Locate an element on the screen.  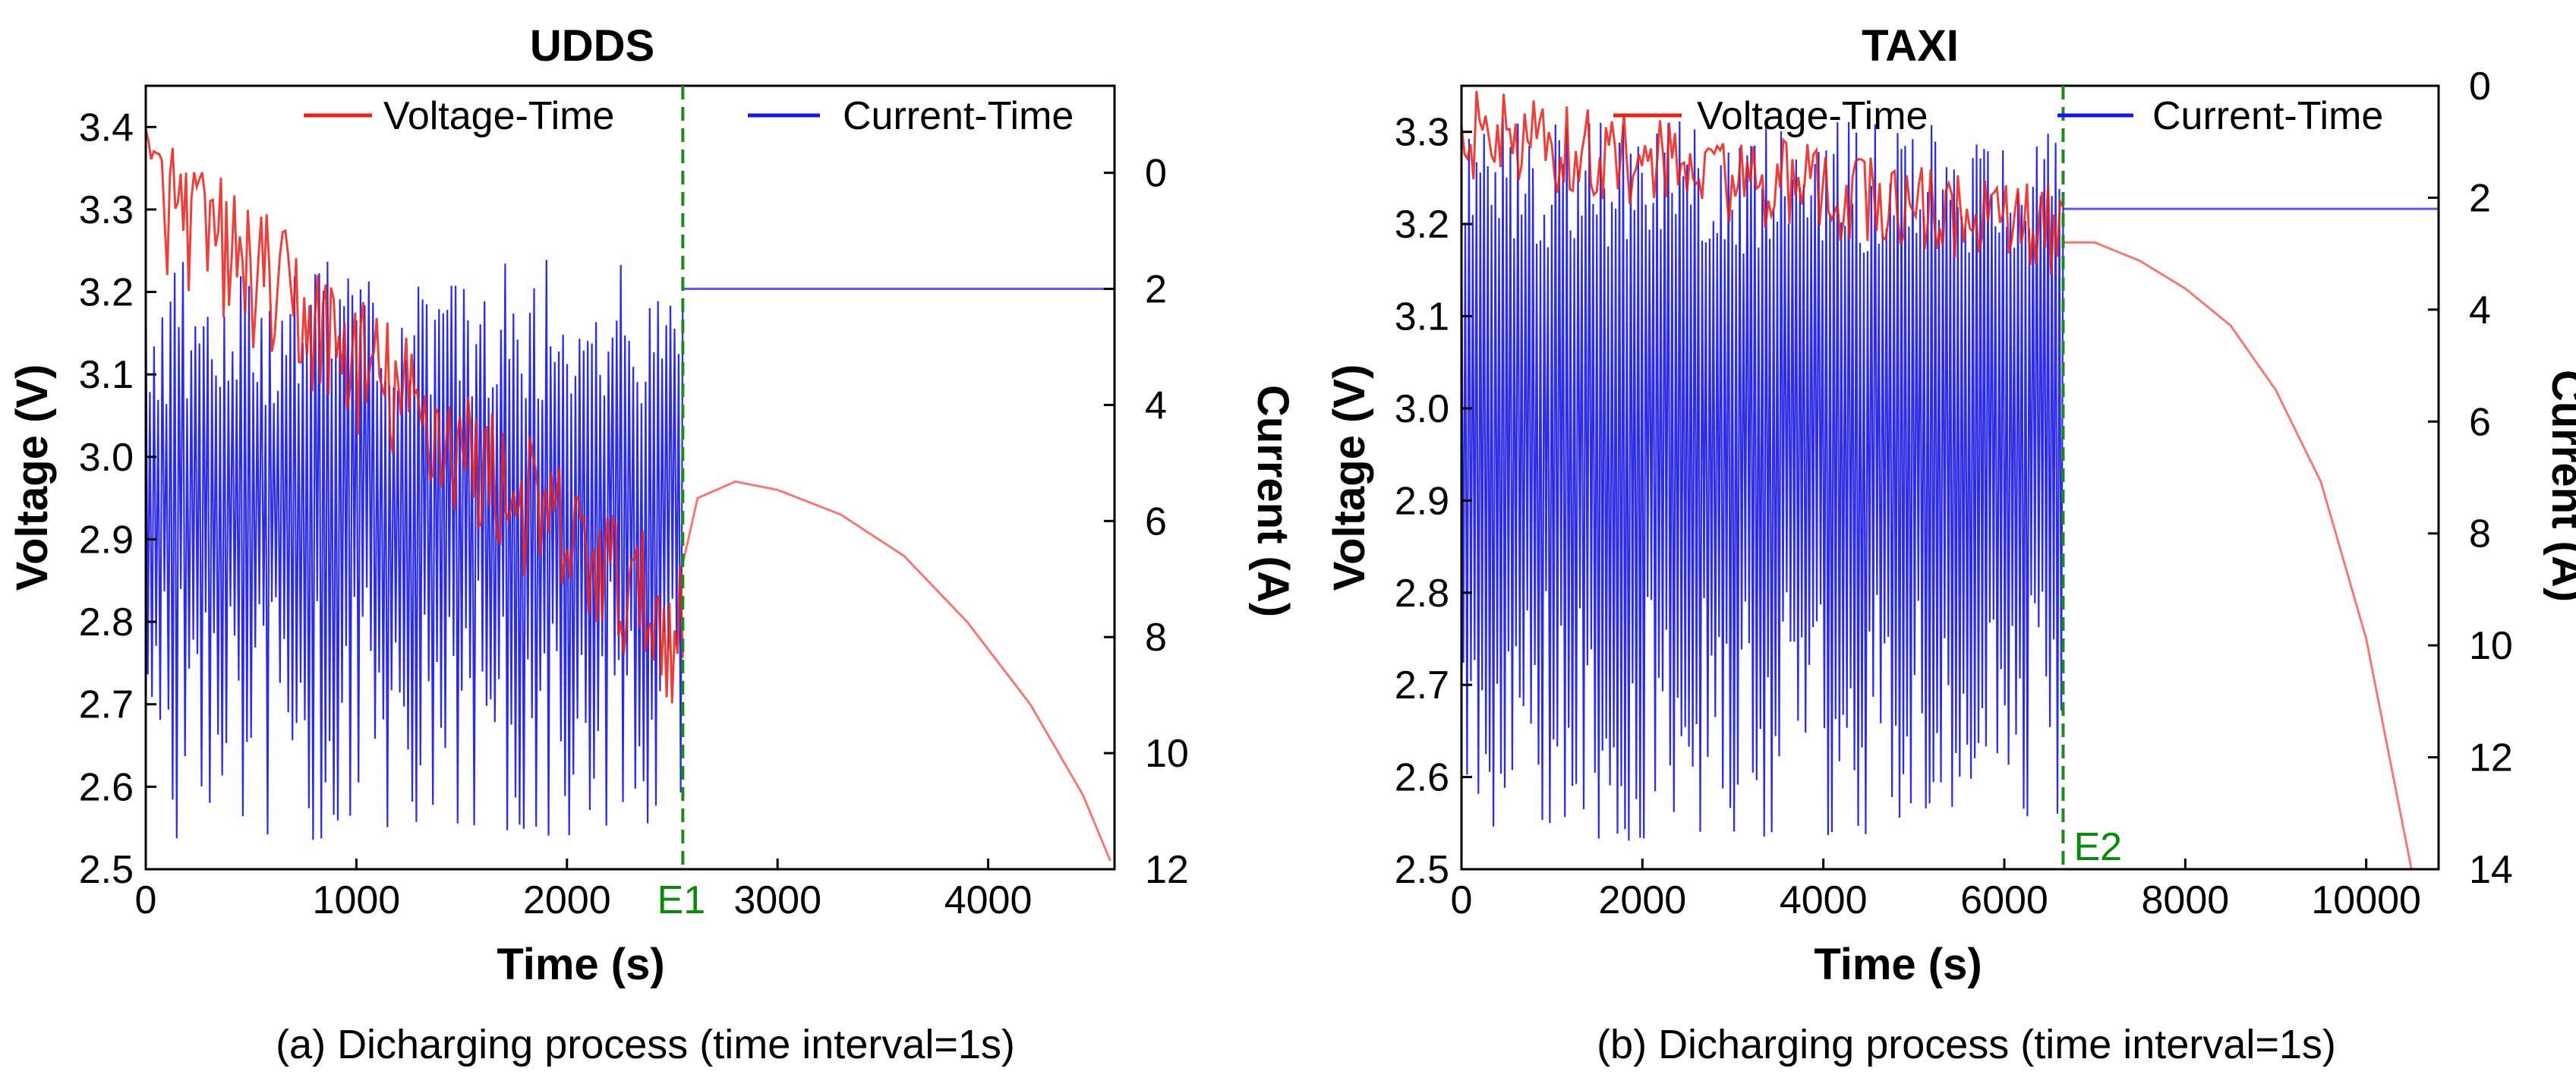
x-tick-label: 1000 is located at coordinates (357, 900).